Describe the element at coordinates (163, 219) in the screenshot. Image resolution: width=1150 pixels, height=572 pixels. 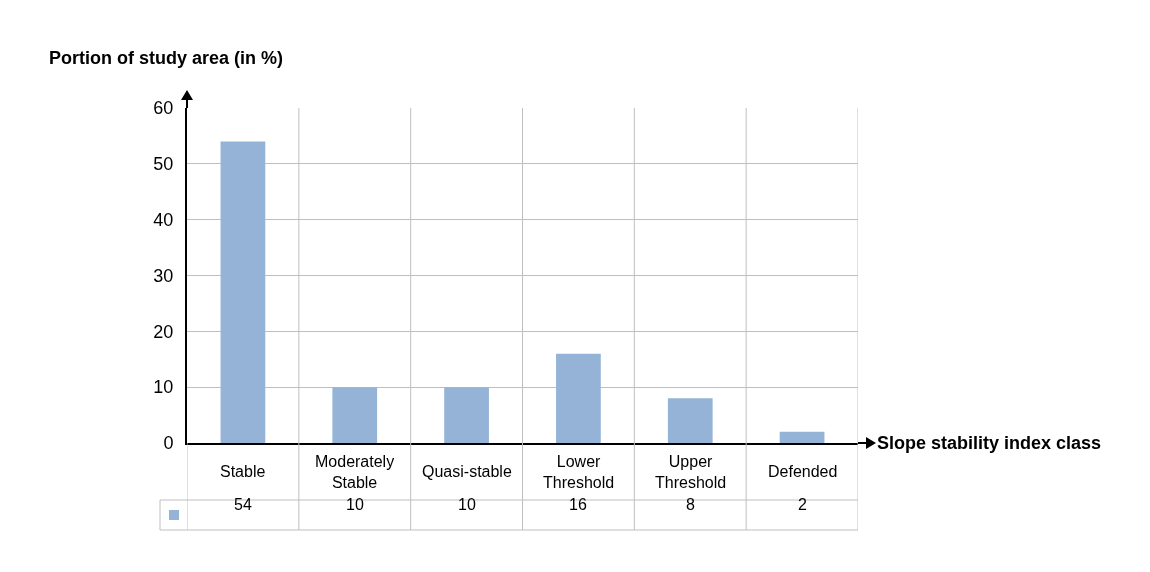
I see `y-tick-label: 40` at that location.